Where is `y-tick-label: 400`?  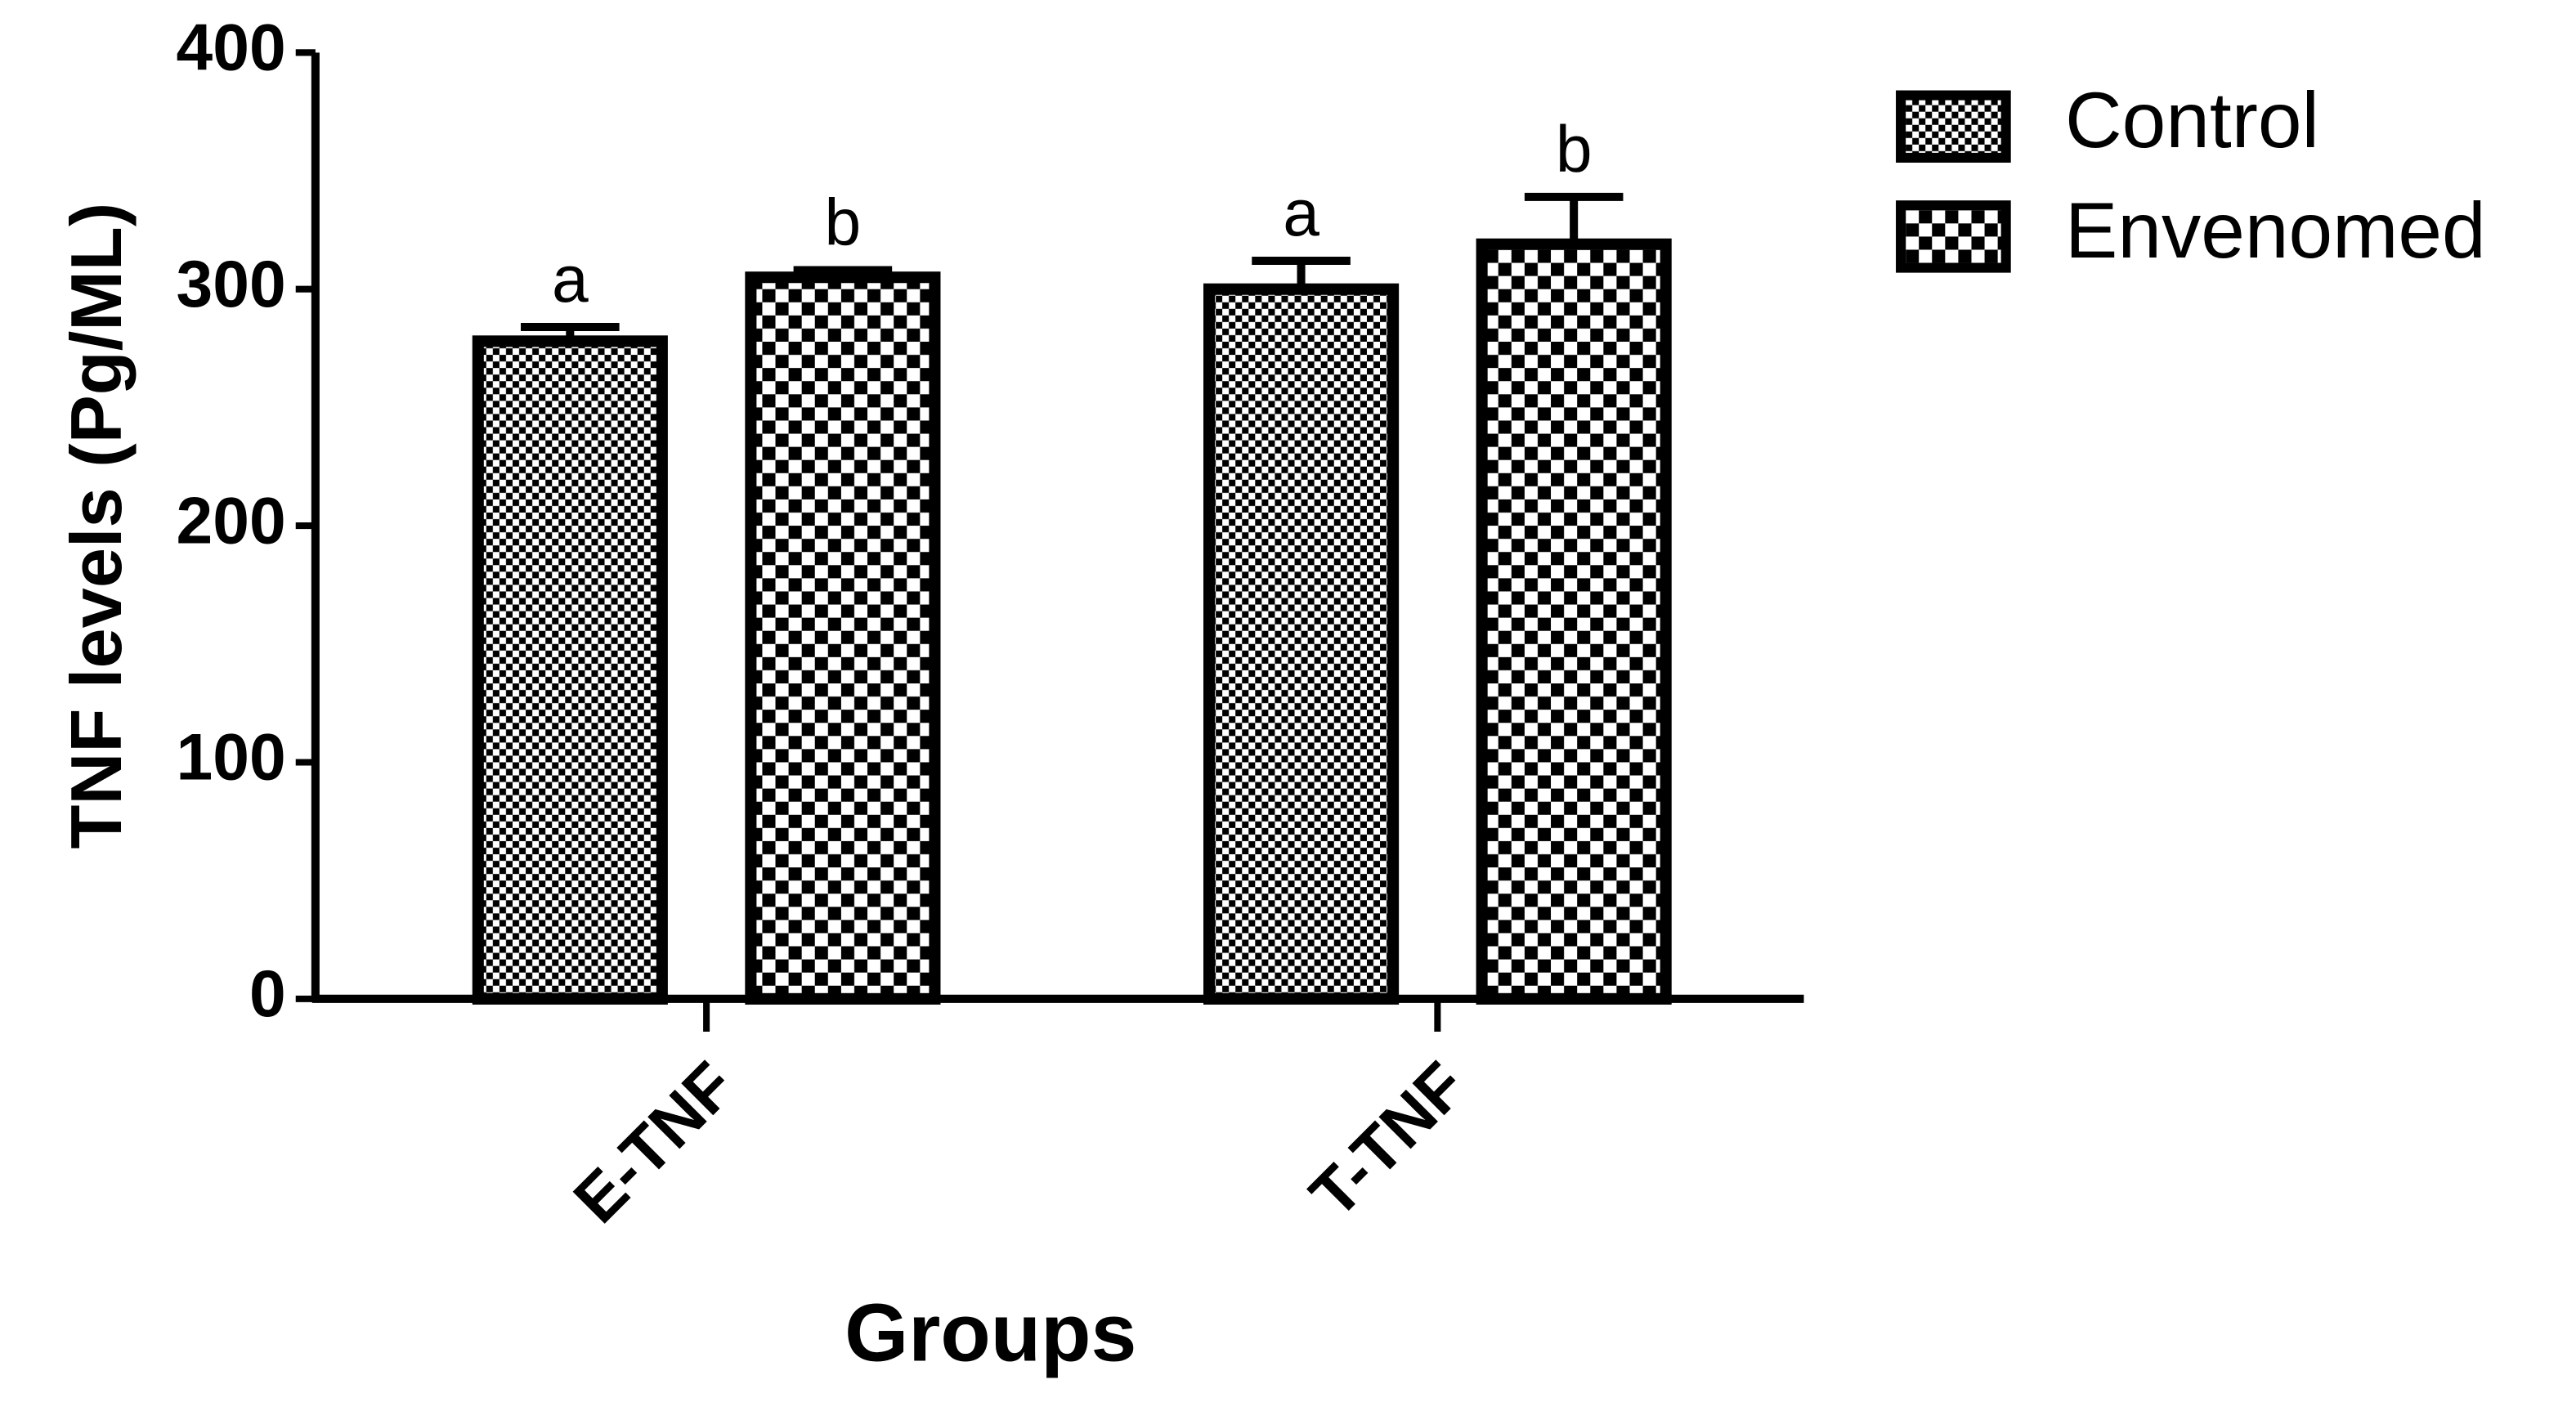
y-tick-label: 400 is located at coordinates (232, 48).